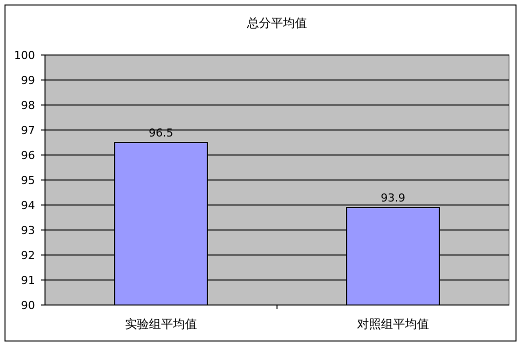  I want to click on x-tick-label: 实验组平均值, so click(161, 324).